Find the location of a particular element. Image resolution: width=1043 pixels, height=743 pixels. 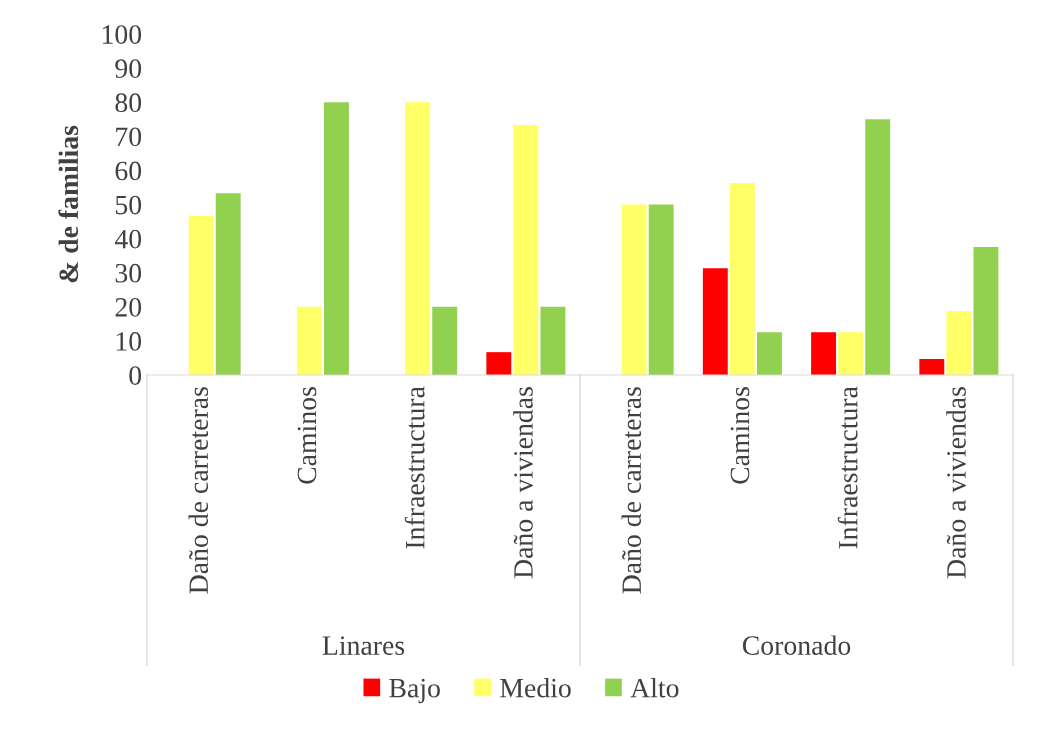

text: Coronado is located at coordinates (796, 645).